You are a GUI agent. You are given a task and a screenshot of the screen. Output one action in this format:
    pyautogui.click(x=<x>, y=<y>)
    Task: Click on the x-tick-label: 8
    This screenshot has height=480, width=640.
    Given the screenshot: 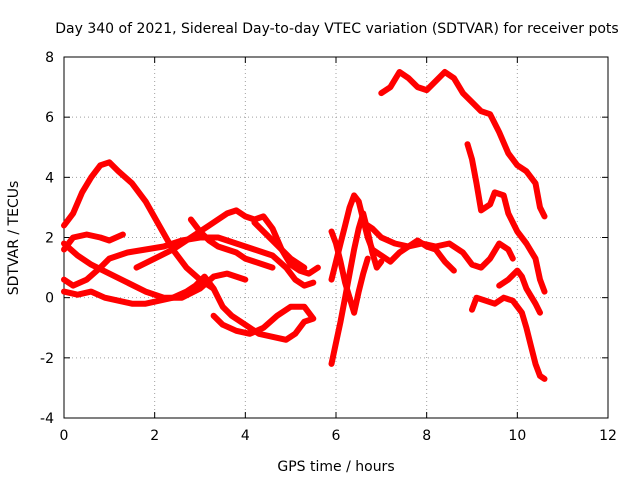 What is the action you would take?
    pyautogui.click(x=426, y=436)
    